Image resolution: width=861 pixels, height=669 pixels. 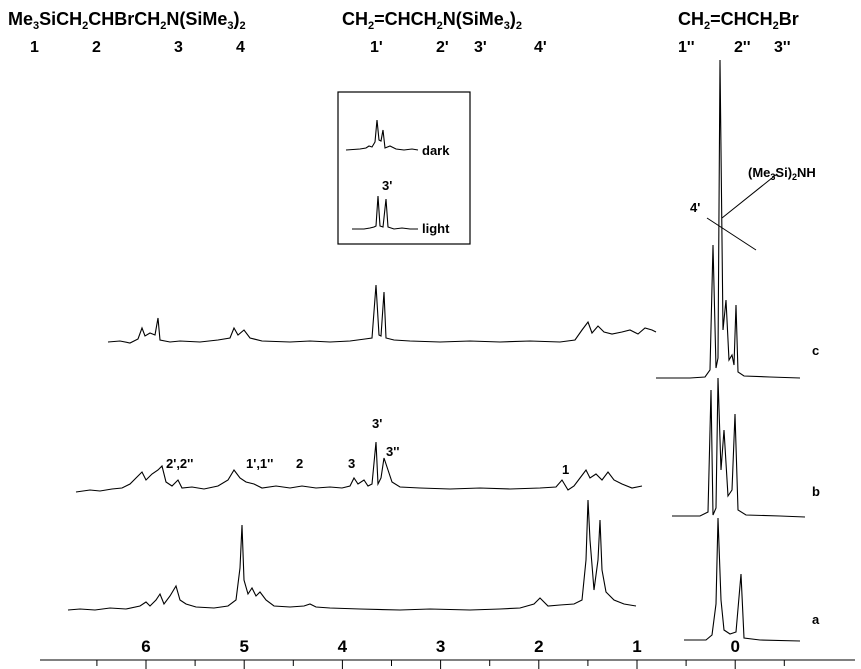 What do you see at coordinates (359, 467) in the screenshot?
I see `spectrum-b-trace` at bounding box center [359, 467].